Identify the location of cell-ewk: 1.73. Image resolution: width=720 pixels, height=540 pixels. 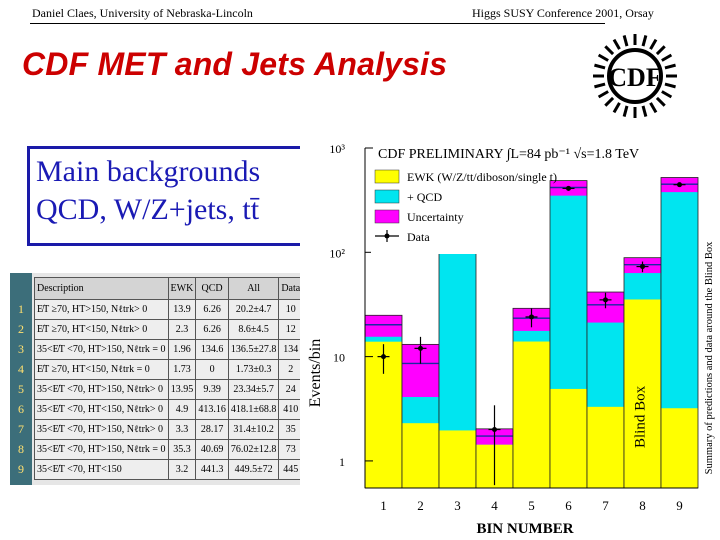
(182, 369).